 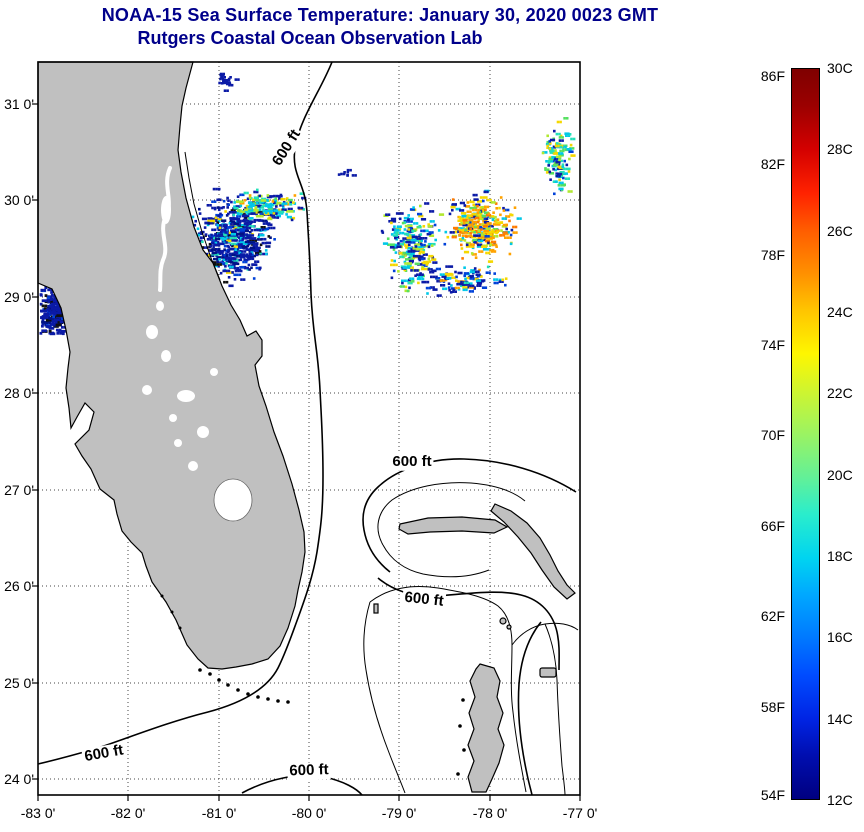 What do you see at coordinates (219, 813) in the screenshot?
I see `x-axis-tick-label: -81 0'` at bounding box center [219, 813].